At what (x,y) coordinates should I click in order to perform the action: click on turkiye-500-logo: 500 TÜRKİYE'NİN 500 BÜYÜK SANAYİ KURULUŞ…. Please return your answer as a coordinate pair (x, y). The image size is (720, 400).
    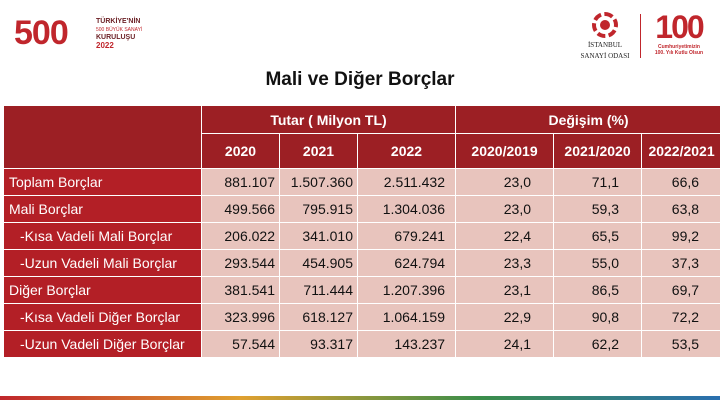
    Looking at the image, I should click on (84, 34).